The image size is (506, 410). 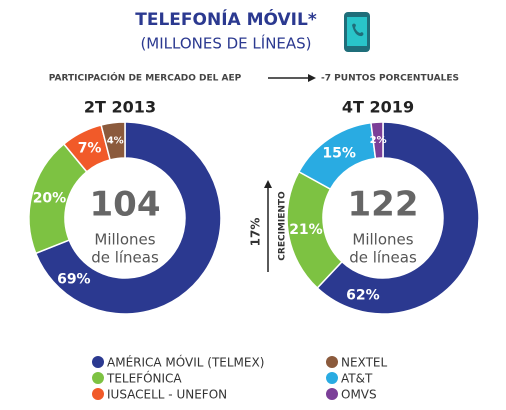 I want to click on legend-label: AT&T, so click(x=357, y=379).